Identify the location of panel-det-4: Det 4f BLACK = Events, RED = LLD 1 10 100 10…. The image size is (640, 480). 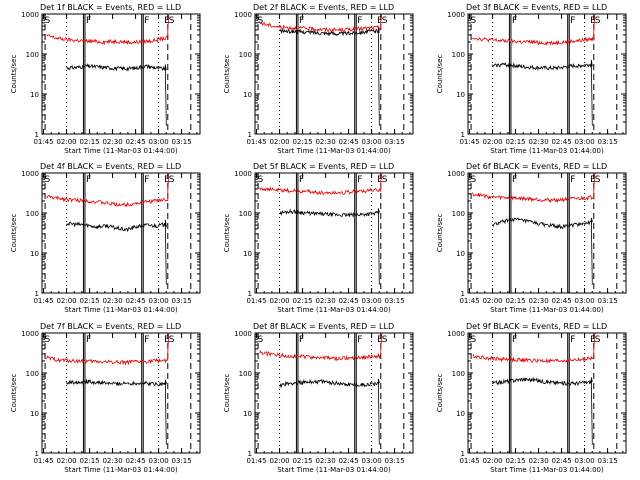
(105, 238).